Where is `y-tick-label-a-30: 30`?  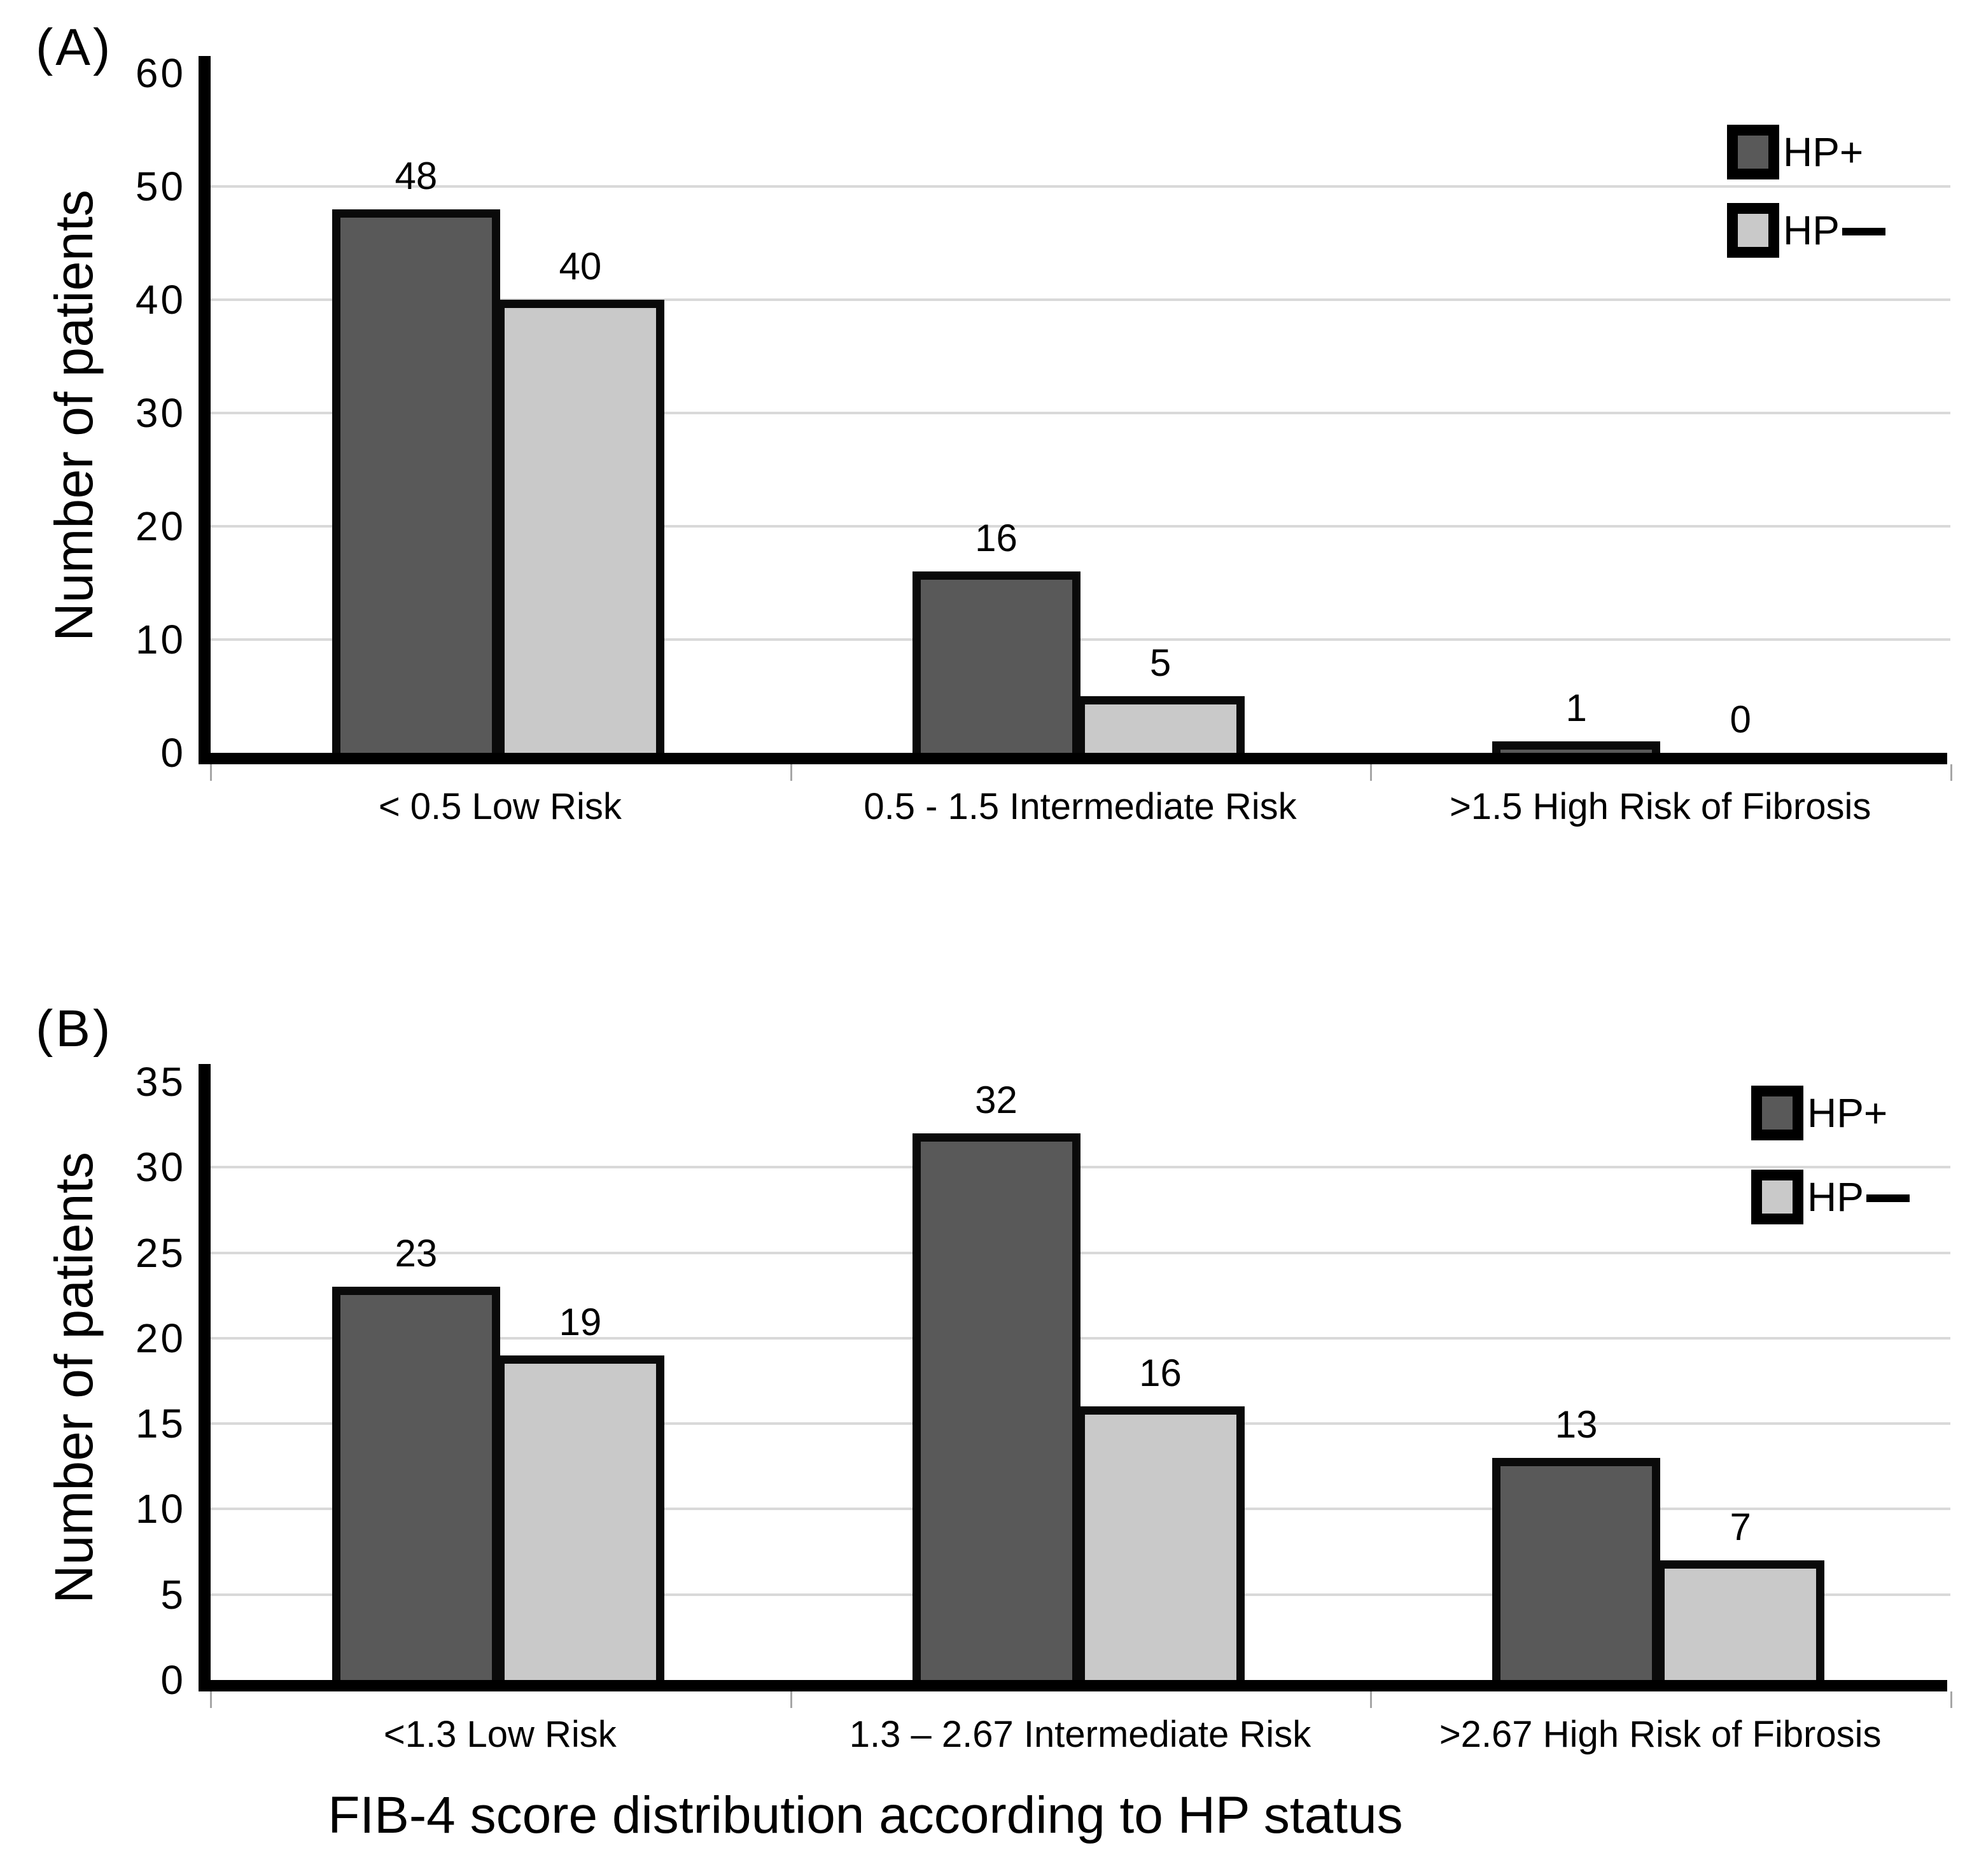 y-tick-label-a-30: 30 is located at coordinates (160, 413).